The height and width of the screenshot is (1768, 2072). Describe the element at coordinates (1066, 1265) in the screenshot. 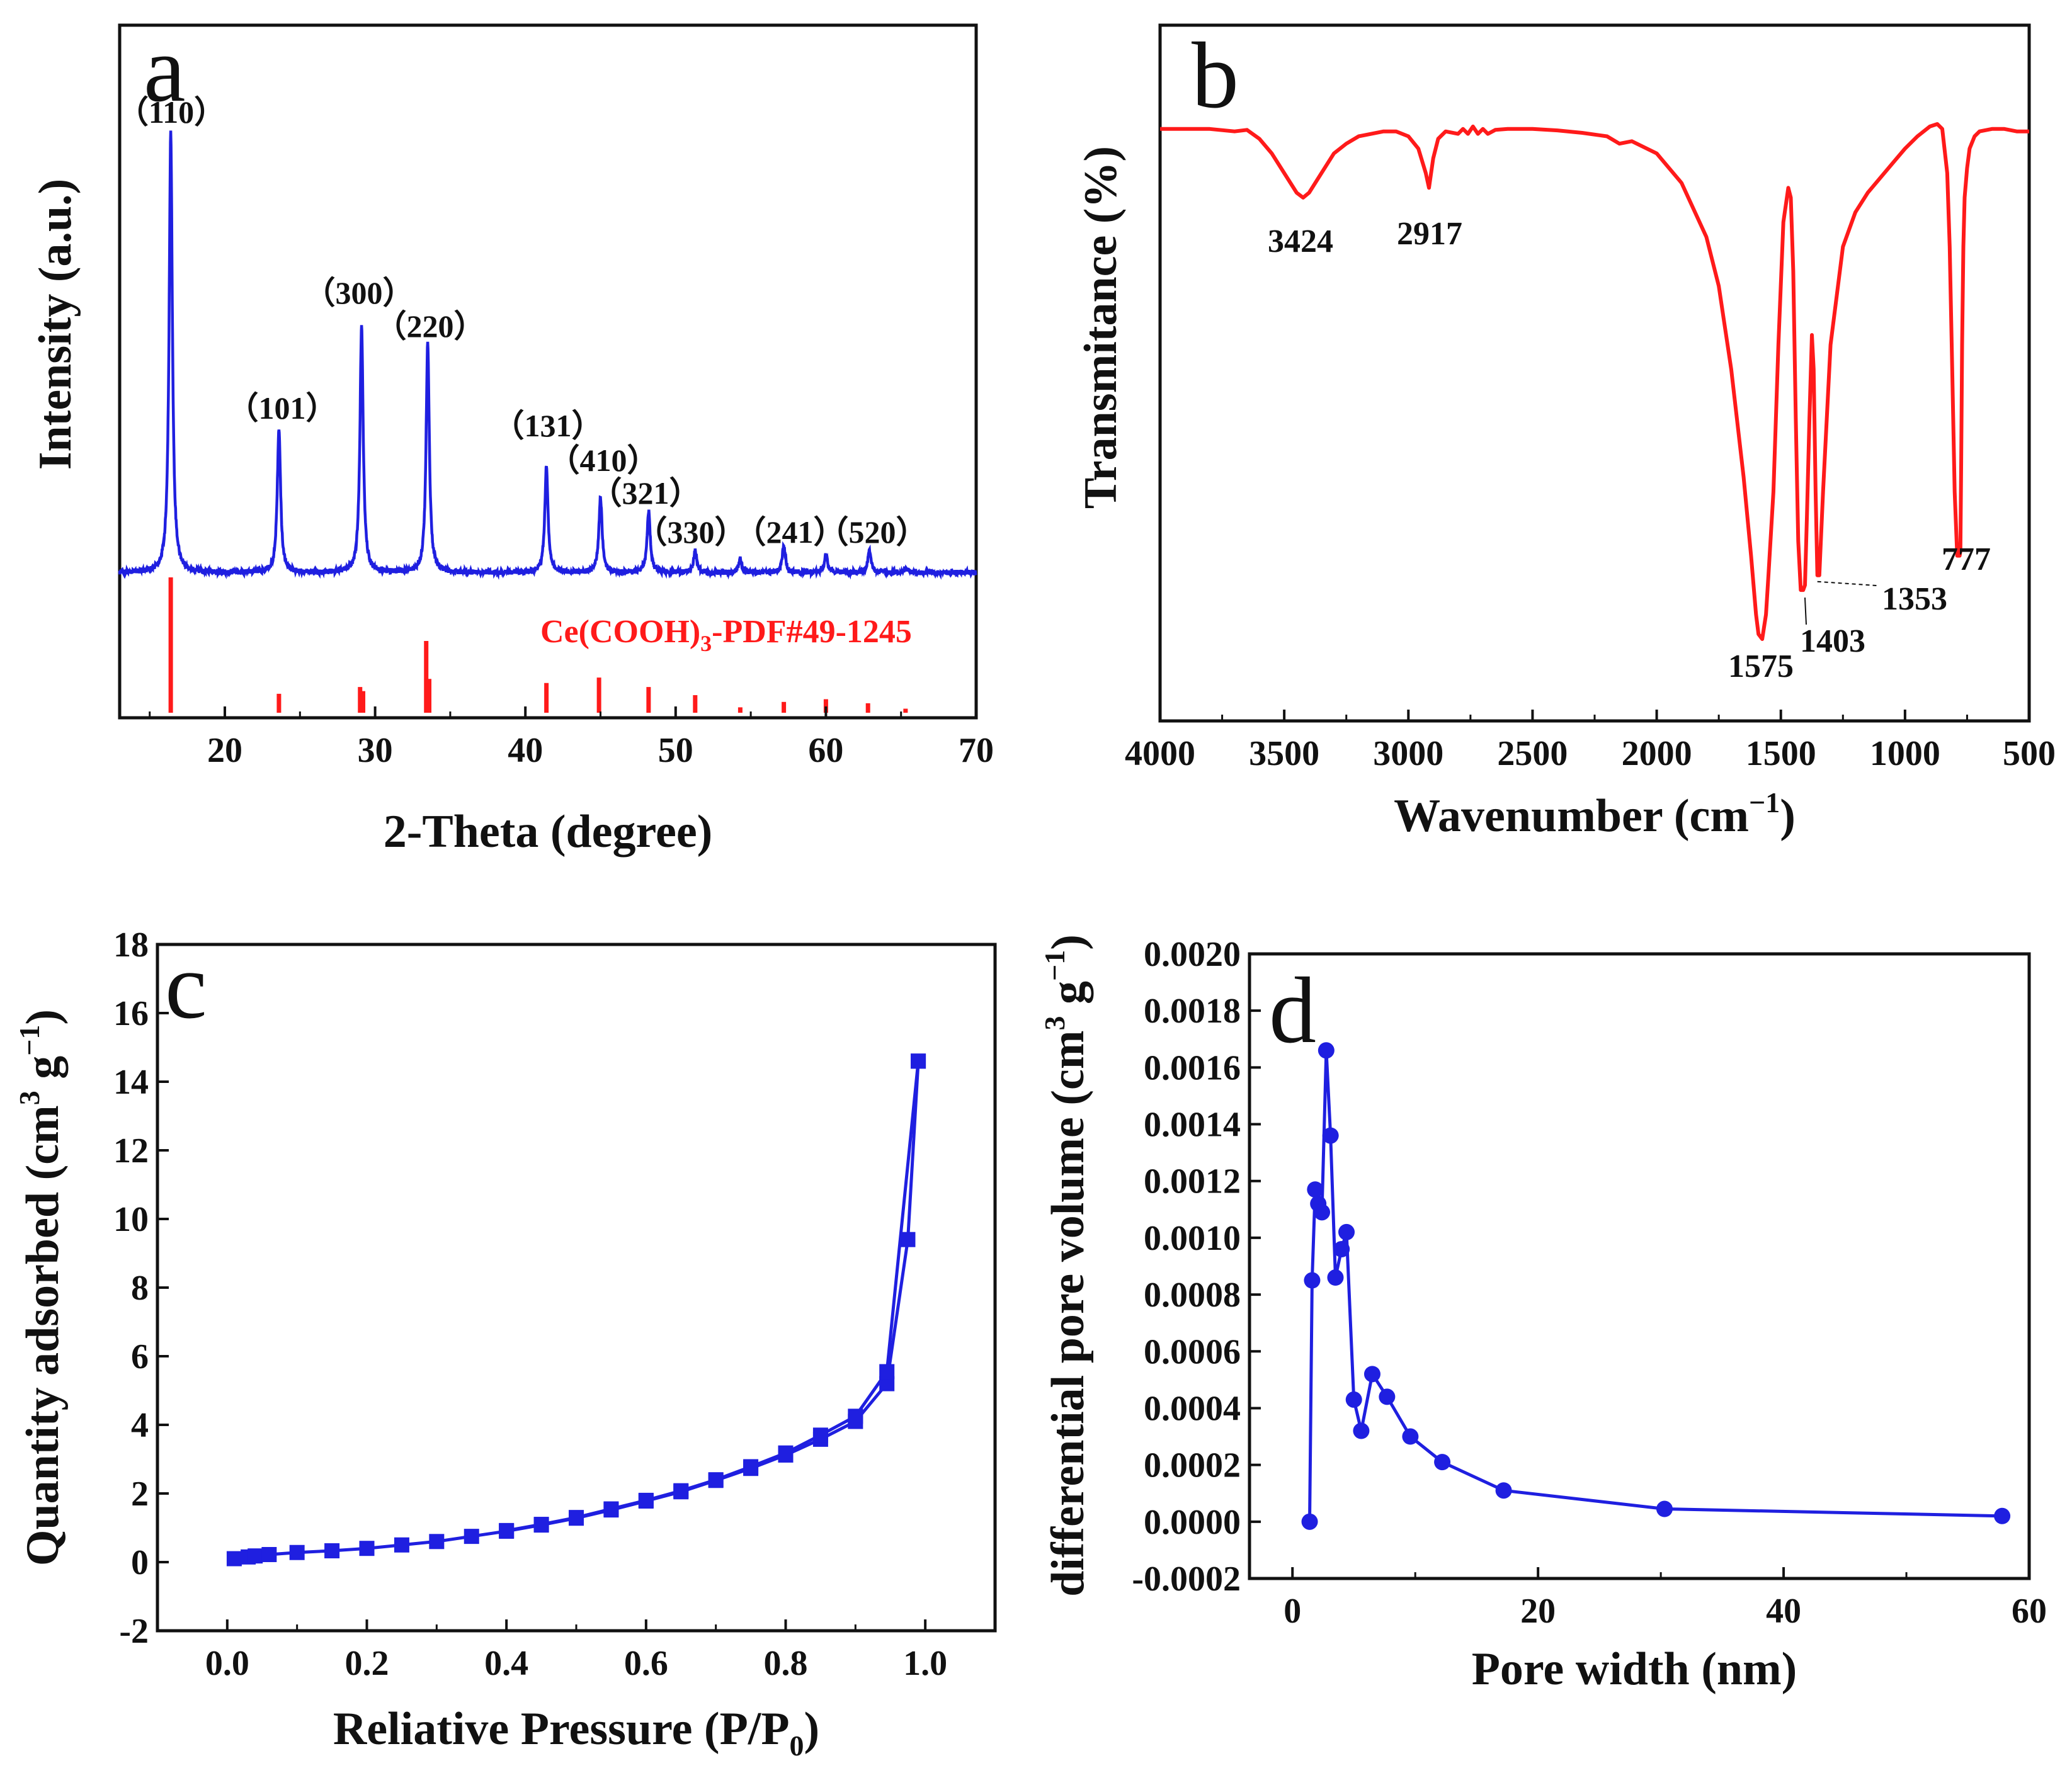

I see `panel-d-y-label: differential pore volume (cm3 g−1)` at that location.